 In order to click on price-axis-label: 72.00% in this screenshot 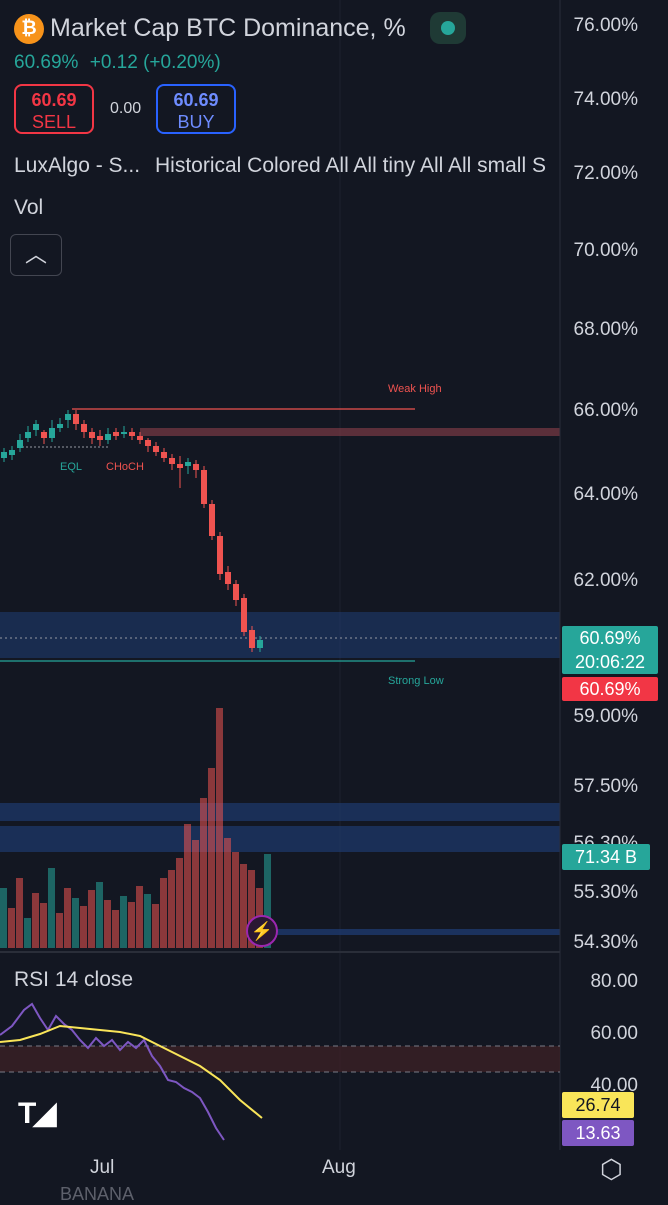, I will do `click(605, 173)`.